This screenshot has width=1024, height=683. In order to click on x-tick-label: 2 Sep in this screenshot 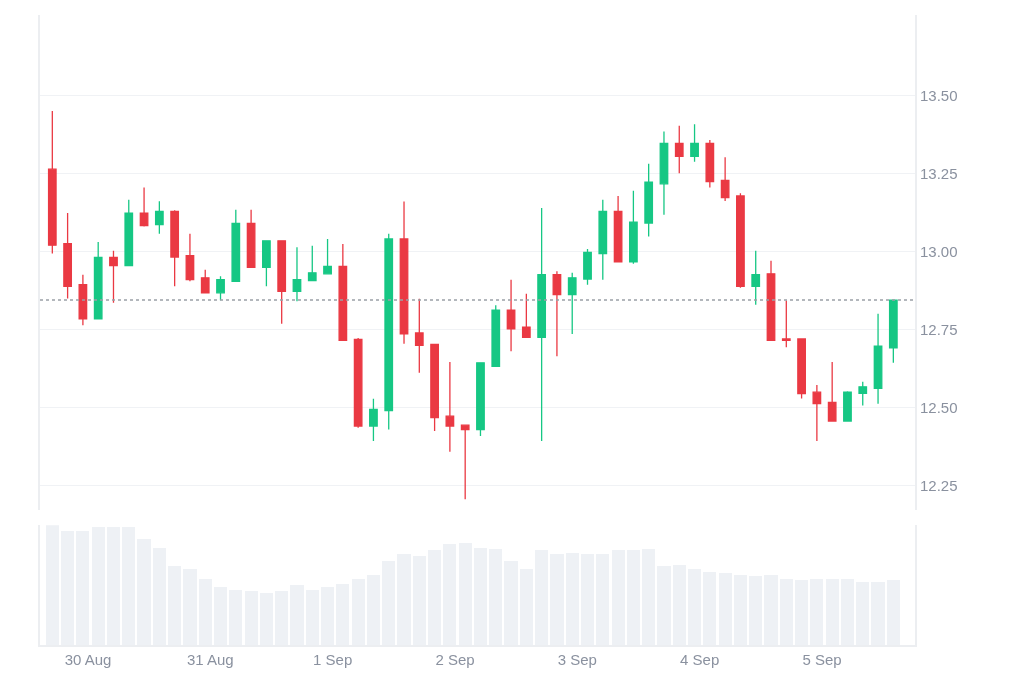, I will do `click(455, 659)`.